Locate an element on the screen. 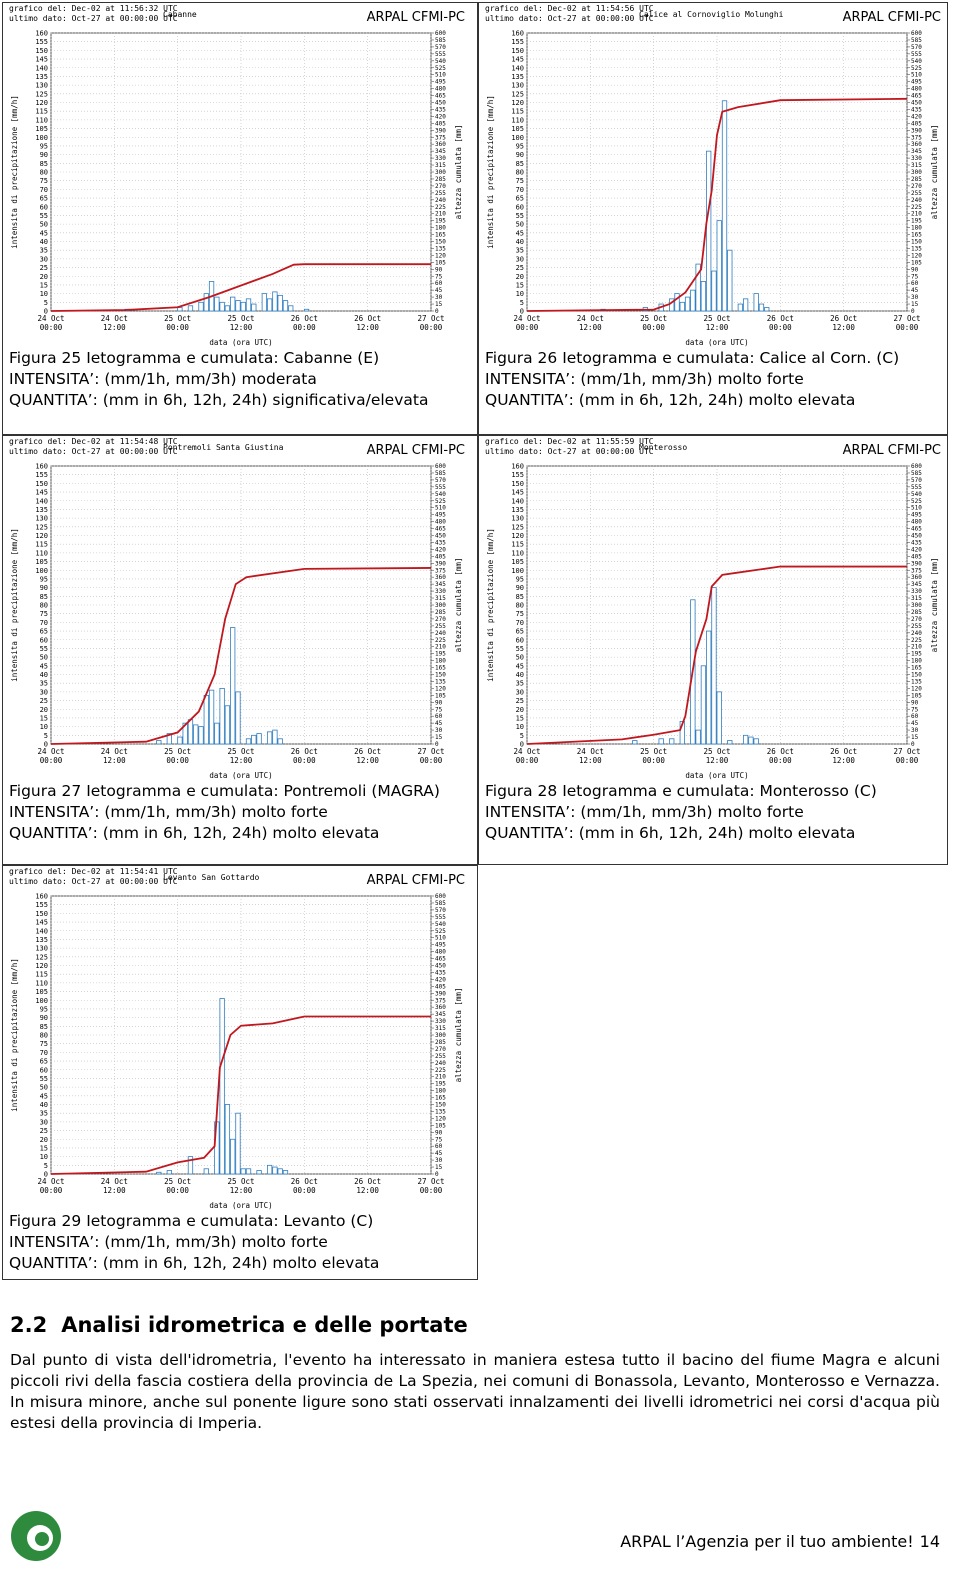 The width and height of the screenshot is (960, 1587). page-number: 14 is located at coordinates (929, 1541).